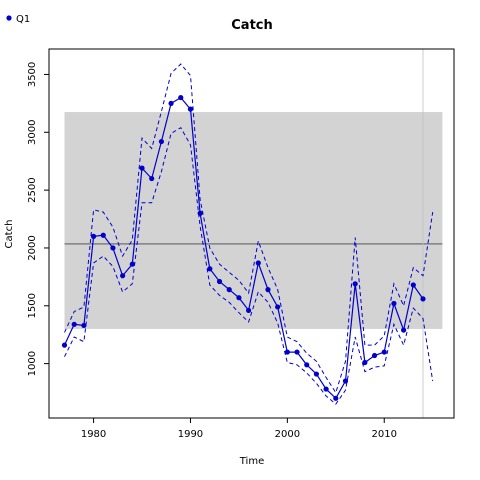 The height and width of the screenshot is (480, 480). What do you see at coordinates (9, 234) in the screenshot?
I see `y-axis-label: Catch` at bounding box center [9, 234].